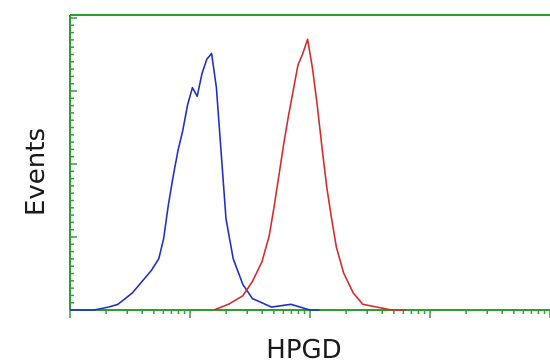 The image size is (550, 364). I want to click on x-axis-label: HPGD, so click(303, 349).